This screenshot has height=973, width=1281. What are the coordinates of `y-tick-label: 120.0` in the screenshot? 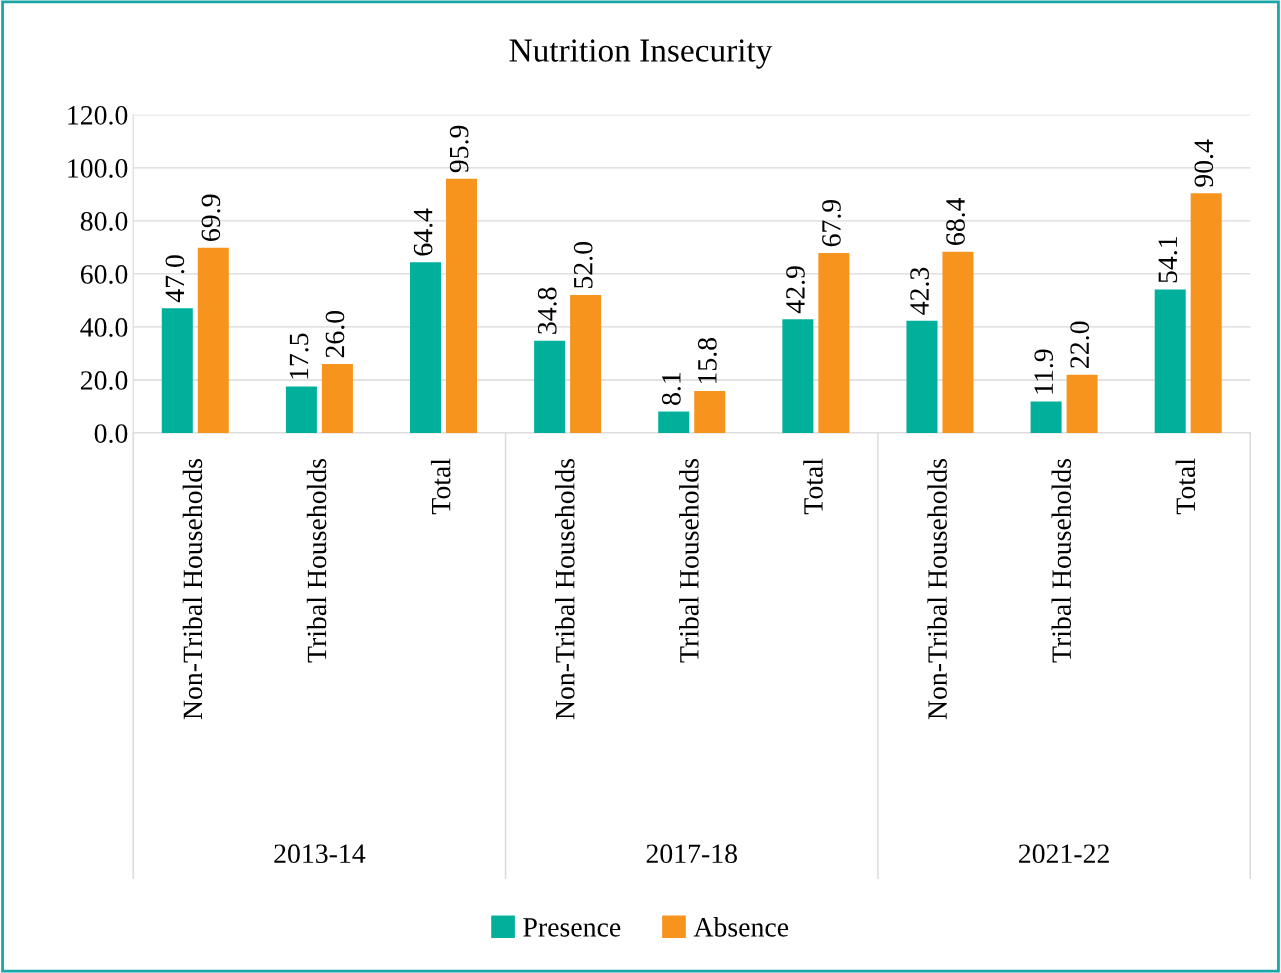 It's located at (98, 115).